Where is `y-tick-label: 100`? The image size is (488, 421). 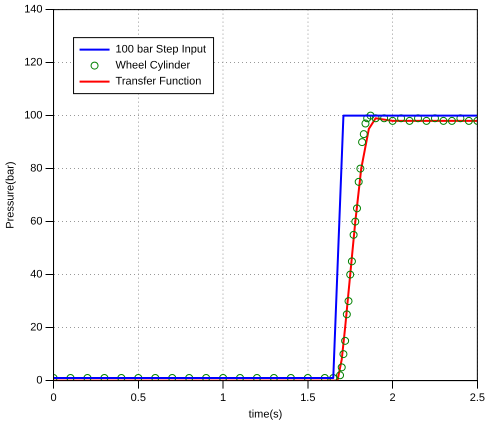
y-tick-label: 100 is located at coordinates (33, 116).